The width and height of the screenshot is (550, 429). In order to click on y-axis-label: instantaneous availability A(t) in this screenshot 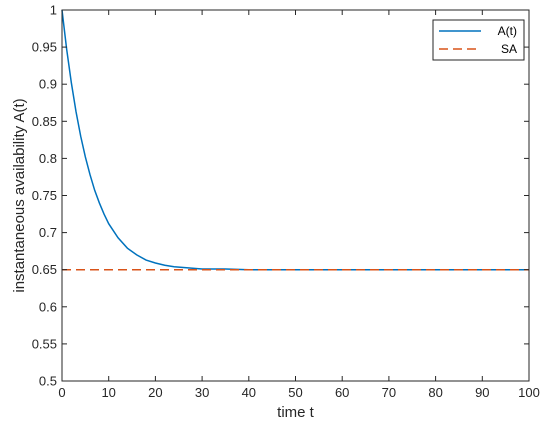, I will do `click(19, 195)`.